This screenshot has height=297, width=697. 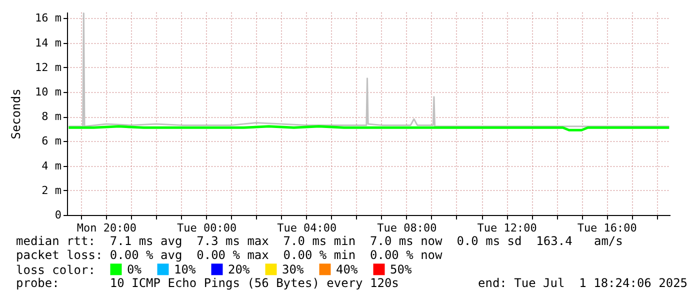 I want to click on x-tick-label: Tue 00:00, so click(x=206, y=228).